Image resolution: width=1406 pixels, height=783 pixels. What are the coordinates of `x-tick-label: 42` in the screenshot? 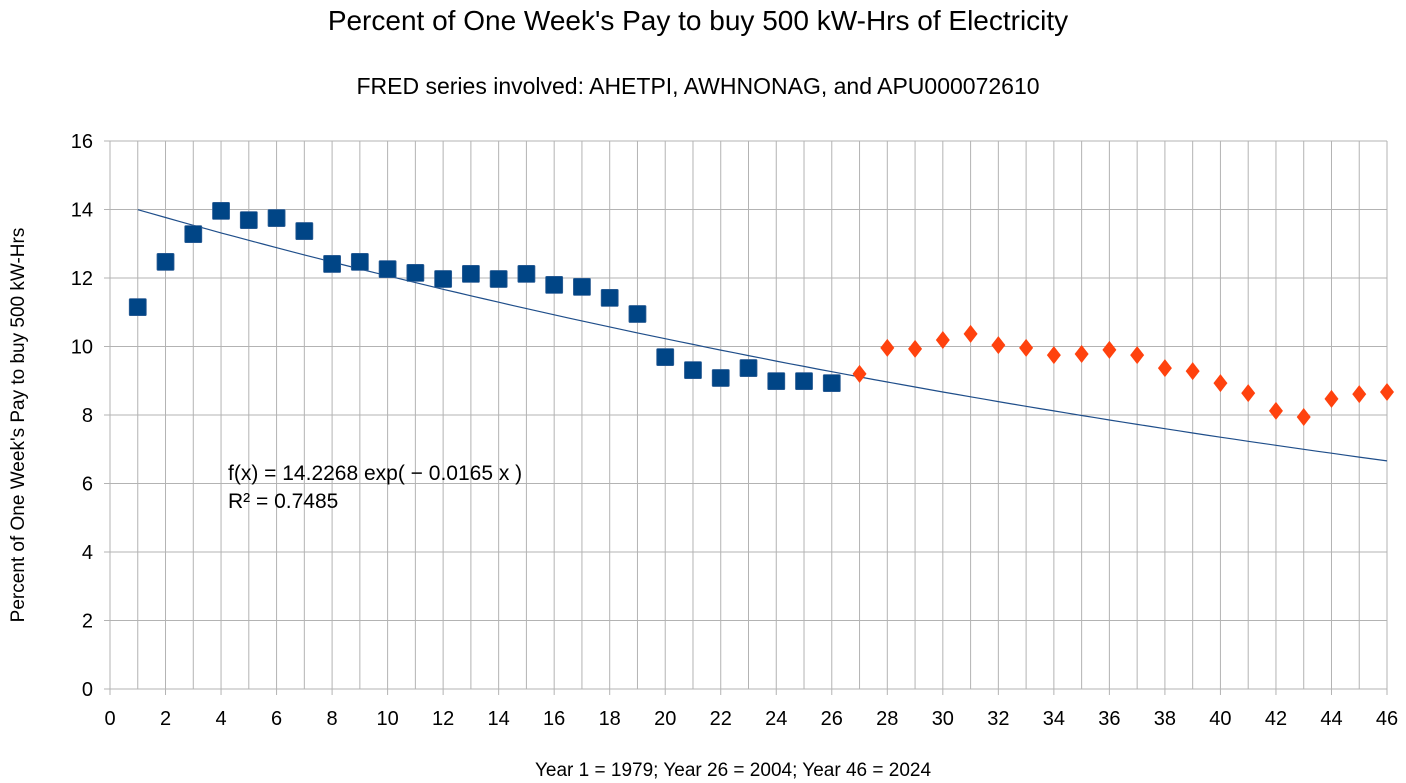 It's located at (1276, 719).